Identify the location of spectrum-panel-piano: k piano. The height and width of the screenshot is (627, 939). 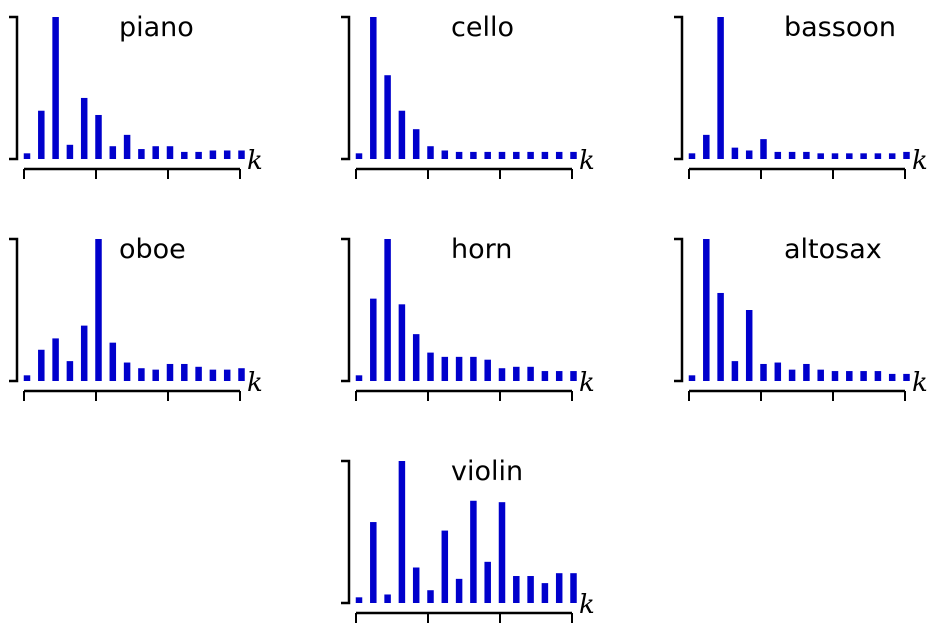
(136, 95).